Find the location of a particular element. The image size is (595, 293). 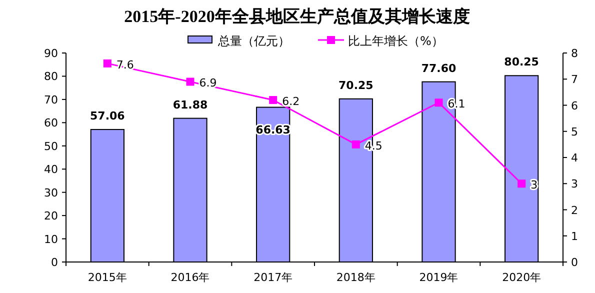

y2-tick-label: 7 is located at coordinates (574, 79).